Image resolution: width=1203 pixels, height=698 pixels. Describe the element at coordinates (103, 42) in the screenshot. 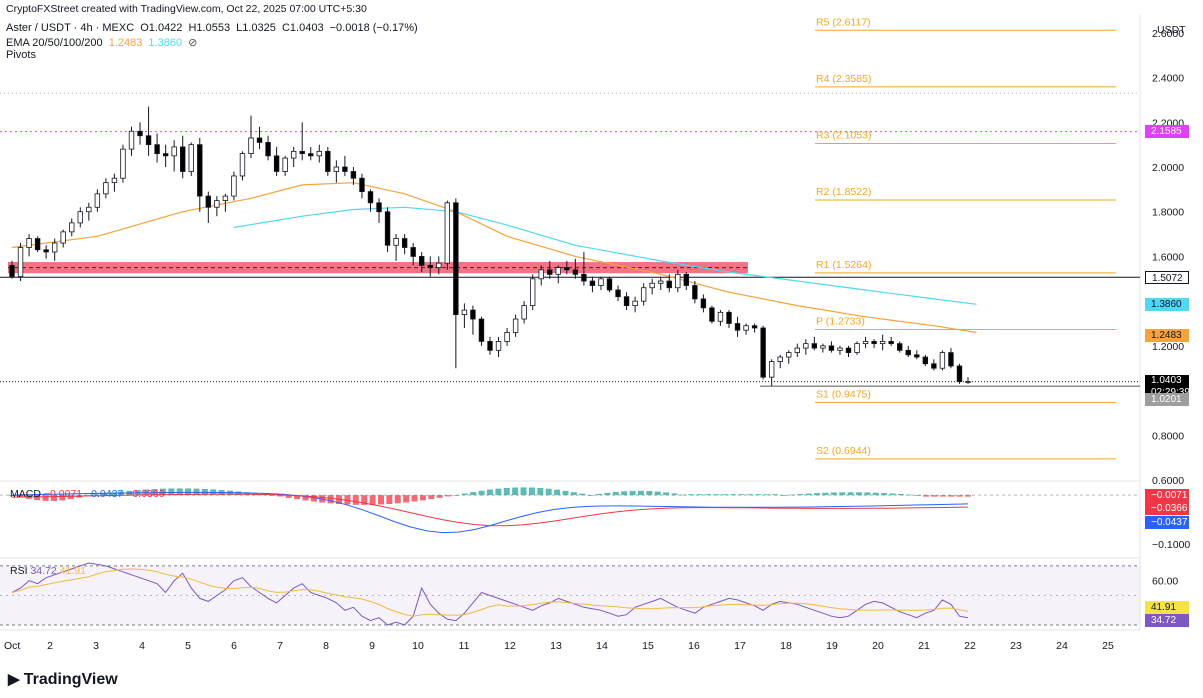

I see `ema-legend: EMA 20/50/100/200 1.2483 1.3860 ⊘` at that location.